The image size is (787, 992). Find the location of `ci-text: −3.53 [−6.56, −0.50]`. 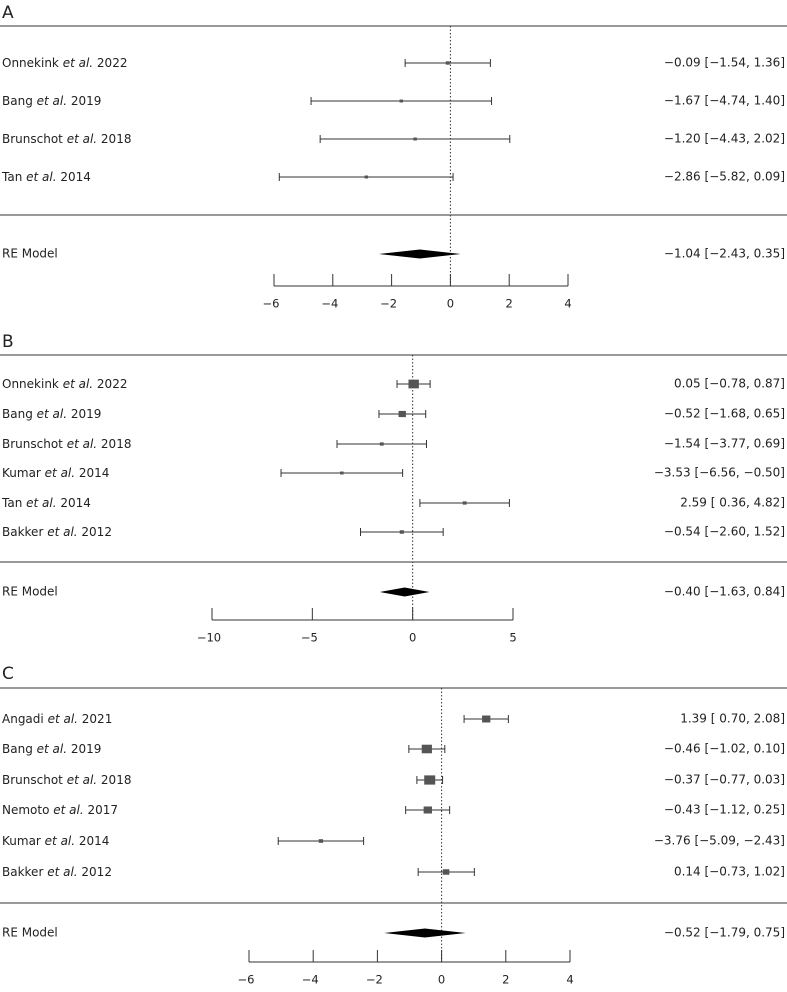

ci-text: −3.53 [−6.56, −0.50] is located at coordinates (719, 473).